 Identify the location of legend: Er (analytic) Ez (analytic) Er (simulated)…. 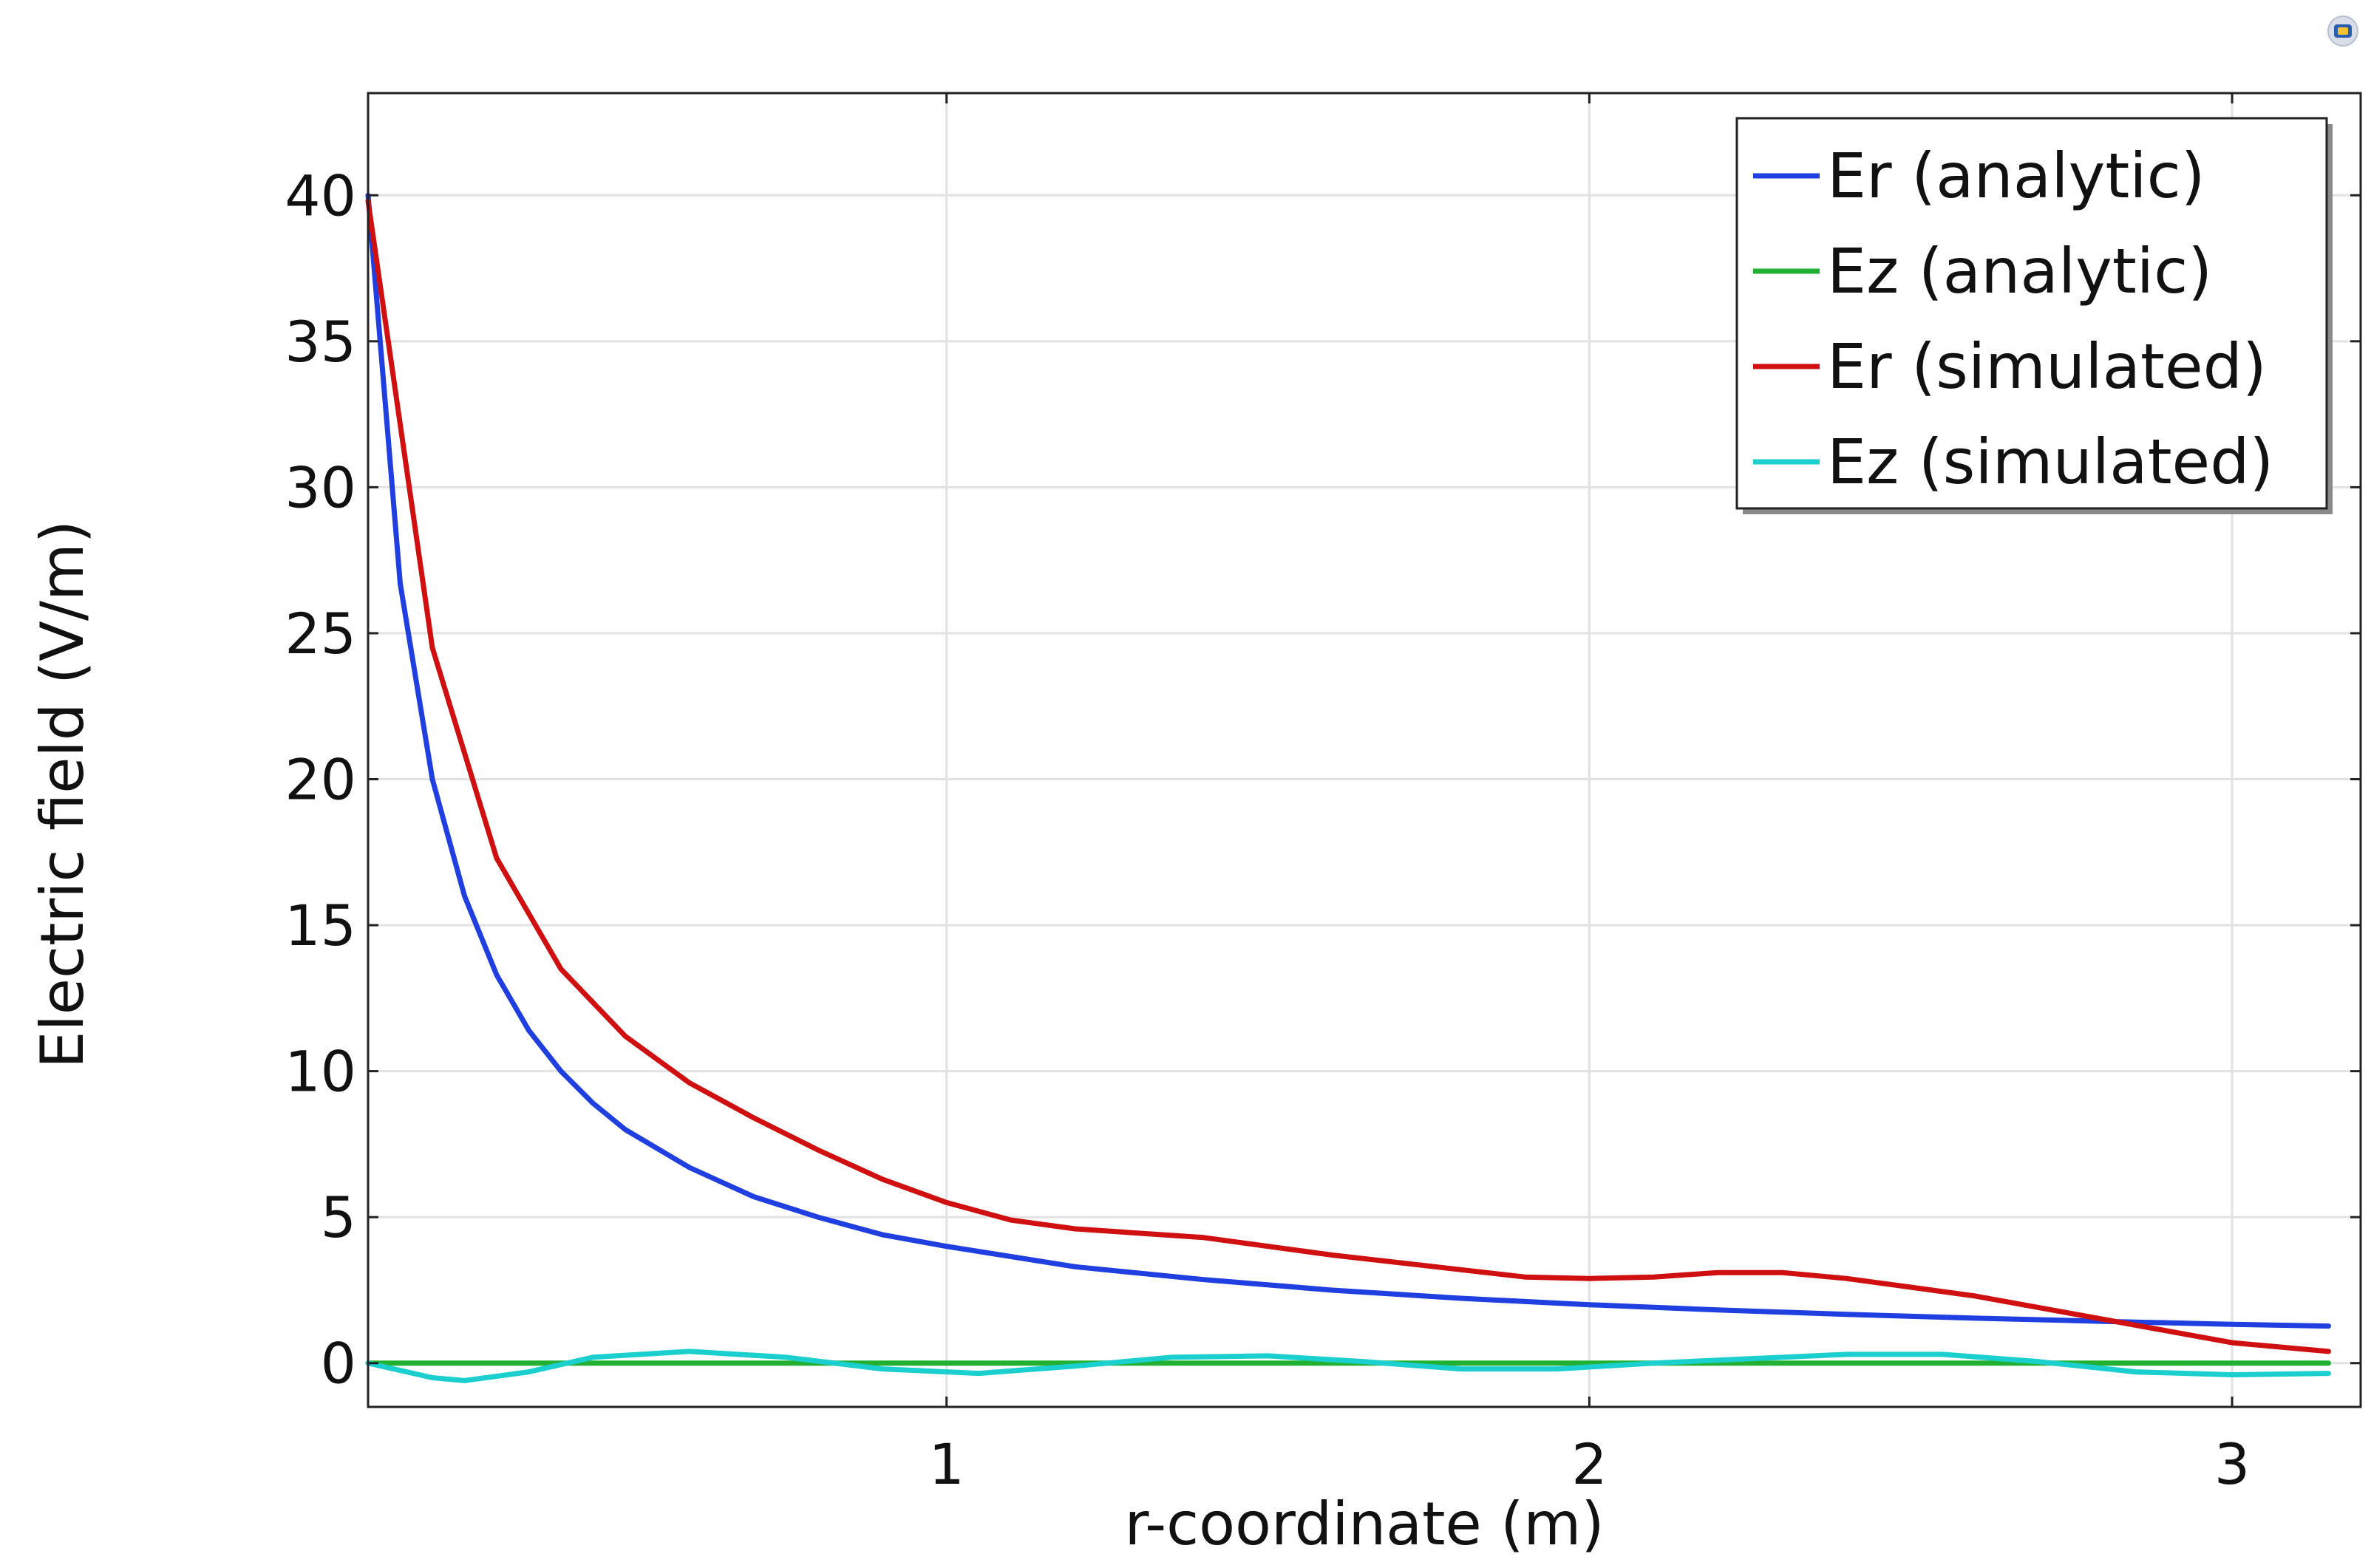
(2034, 315).